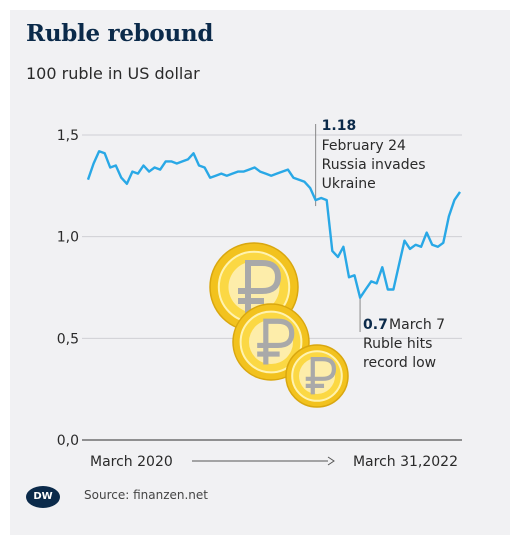  What do you see at coordinates (43, 497) in the screenshot?
I see `dw-logo: DW` at bounding box center [43, 497].